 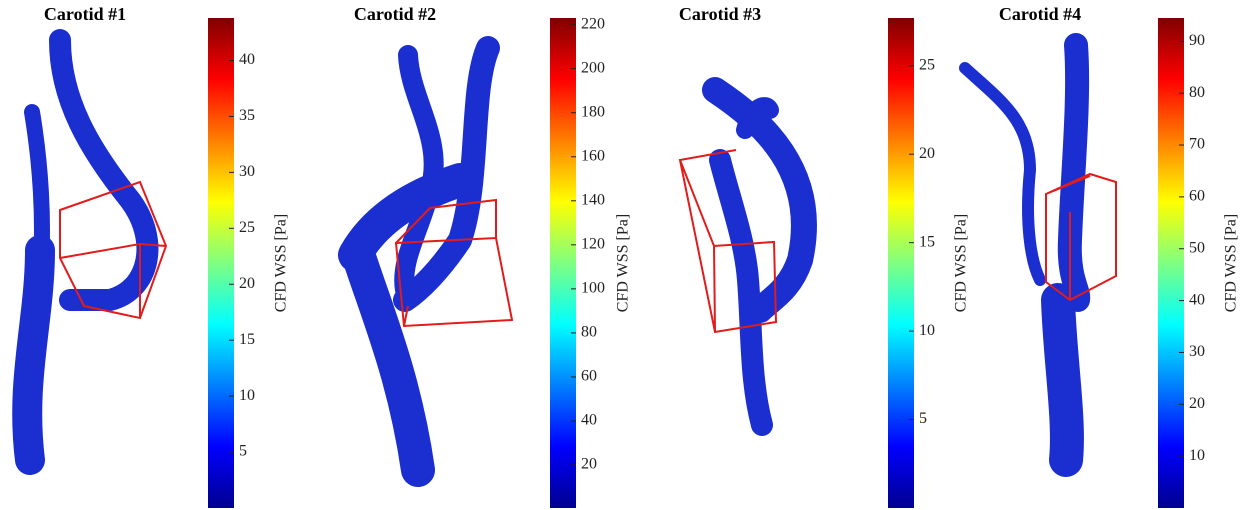 What do you see at coordinates (1040, 14) in the screenshot?
I see `panel-title: Carotid #4` at bounding box center [1040, 14].